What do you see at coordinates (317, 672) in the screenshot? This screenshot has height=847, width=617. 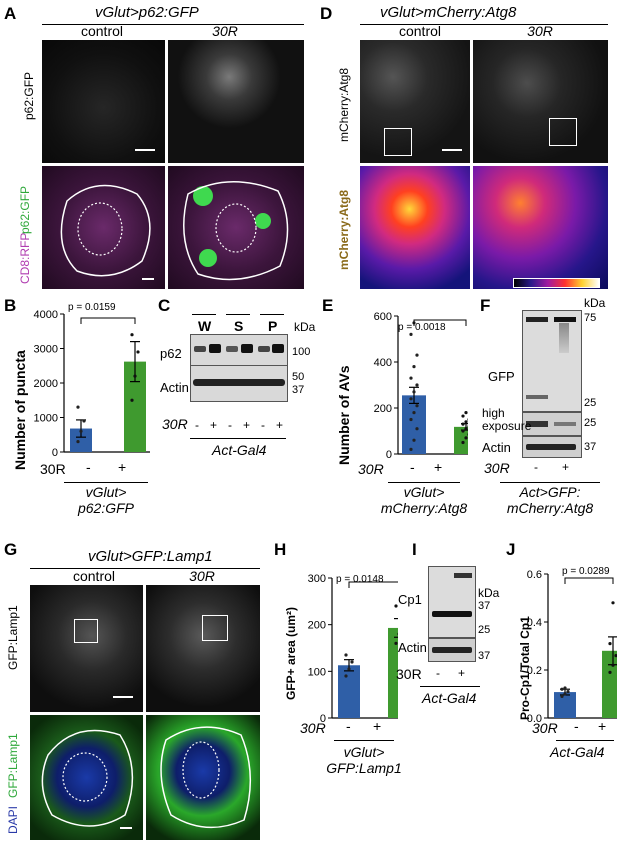 I see `y-tick-label: 100` at bounding box center [317, 672].